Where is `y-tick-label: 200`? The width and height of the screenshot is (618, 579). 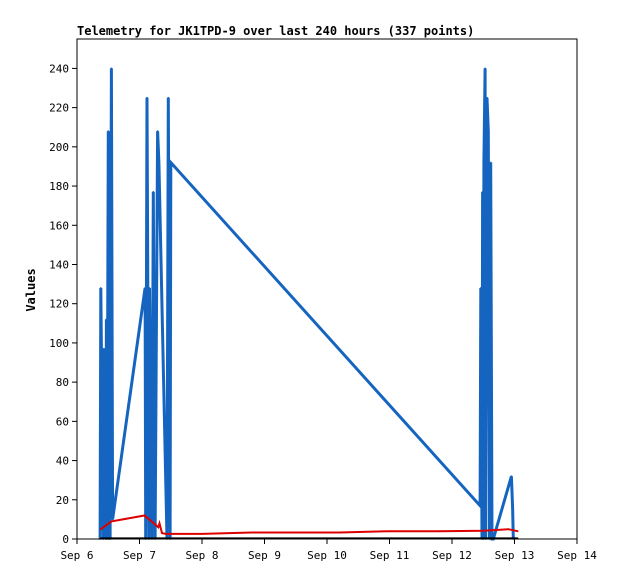
y-tick-label: 200 is located at coordinates (59, 147).